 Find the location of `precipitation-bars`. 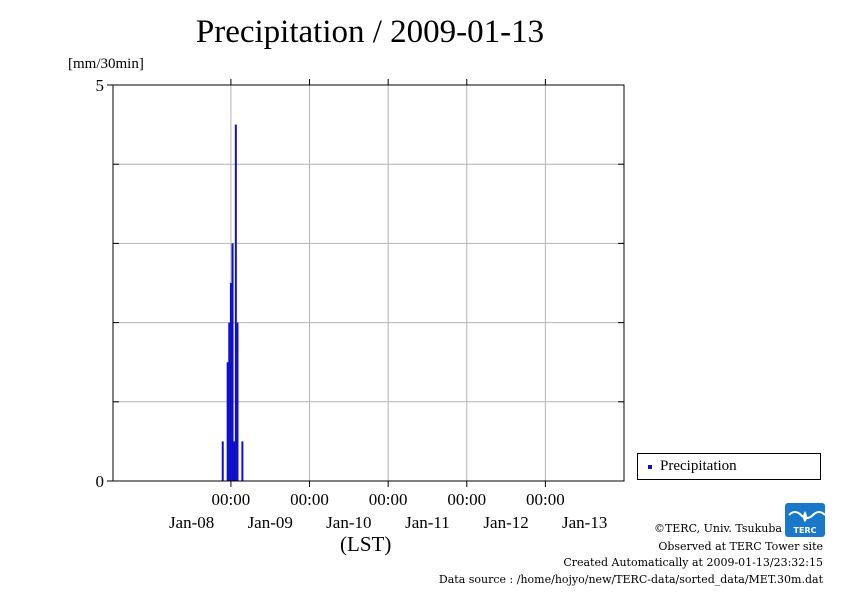

precipitation-bars is located at coordinates (232, 302).